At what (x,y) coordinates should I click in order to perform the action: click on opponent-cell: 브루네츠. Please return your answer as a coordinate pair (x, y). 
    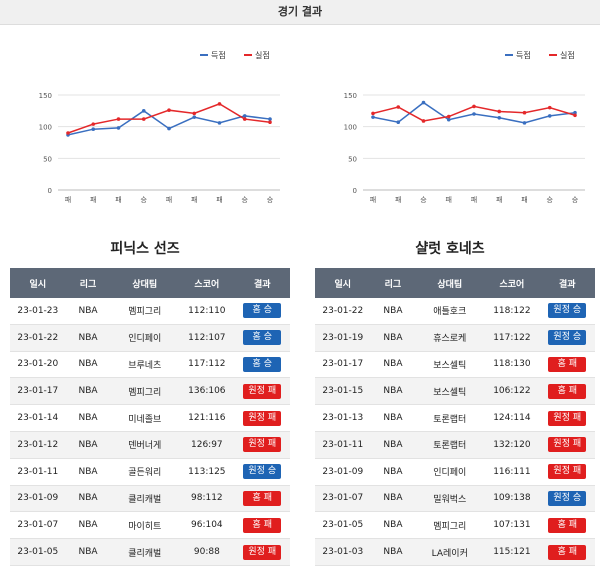
    Looking at the image, I should click on (145, 365).